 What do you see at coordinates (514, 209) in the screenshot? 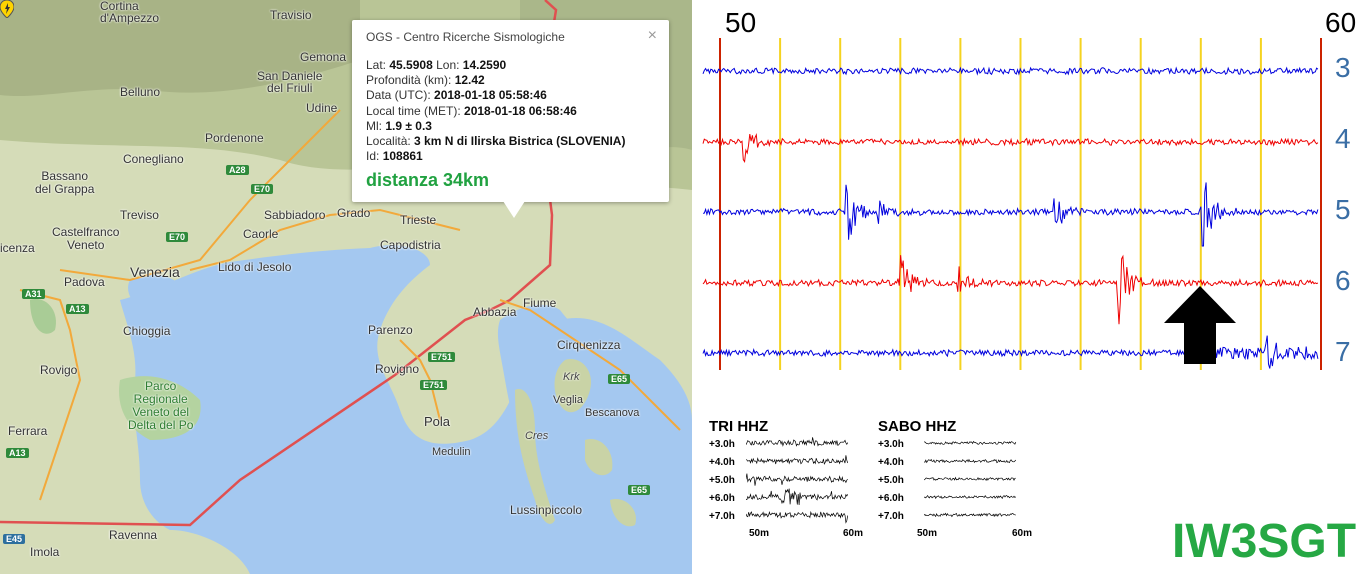
I see `popup-tail` at bounding box center [514, 209].